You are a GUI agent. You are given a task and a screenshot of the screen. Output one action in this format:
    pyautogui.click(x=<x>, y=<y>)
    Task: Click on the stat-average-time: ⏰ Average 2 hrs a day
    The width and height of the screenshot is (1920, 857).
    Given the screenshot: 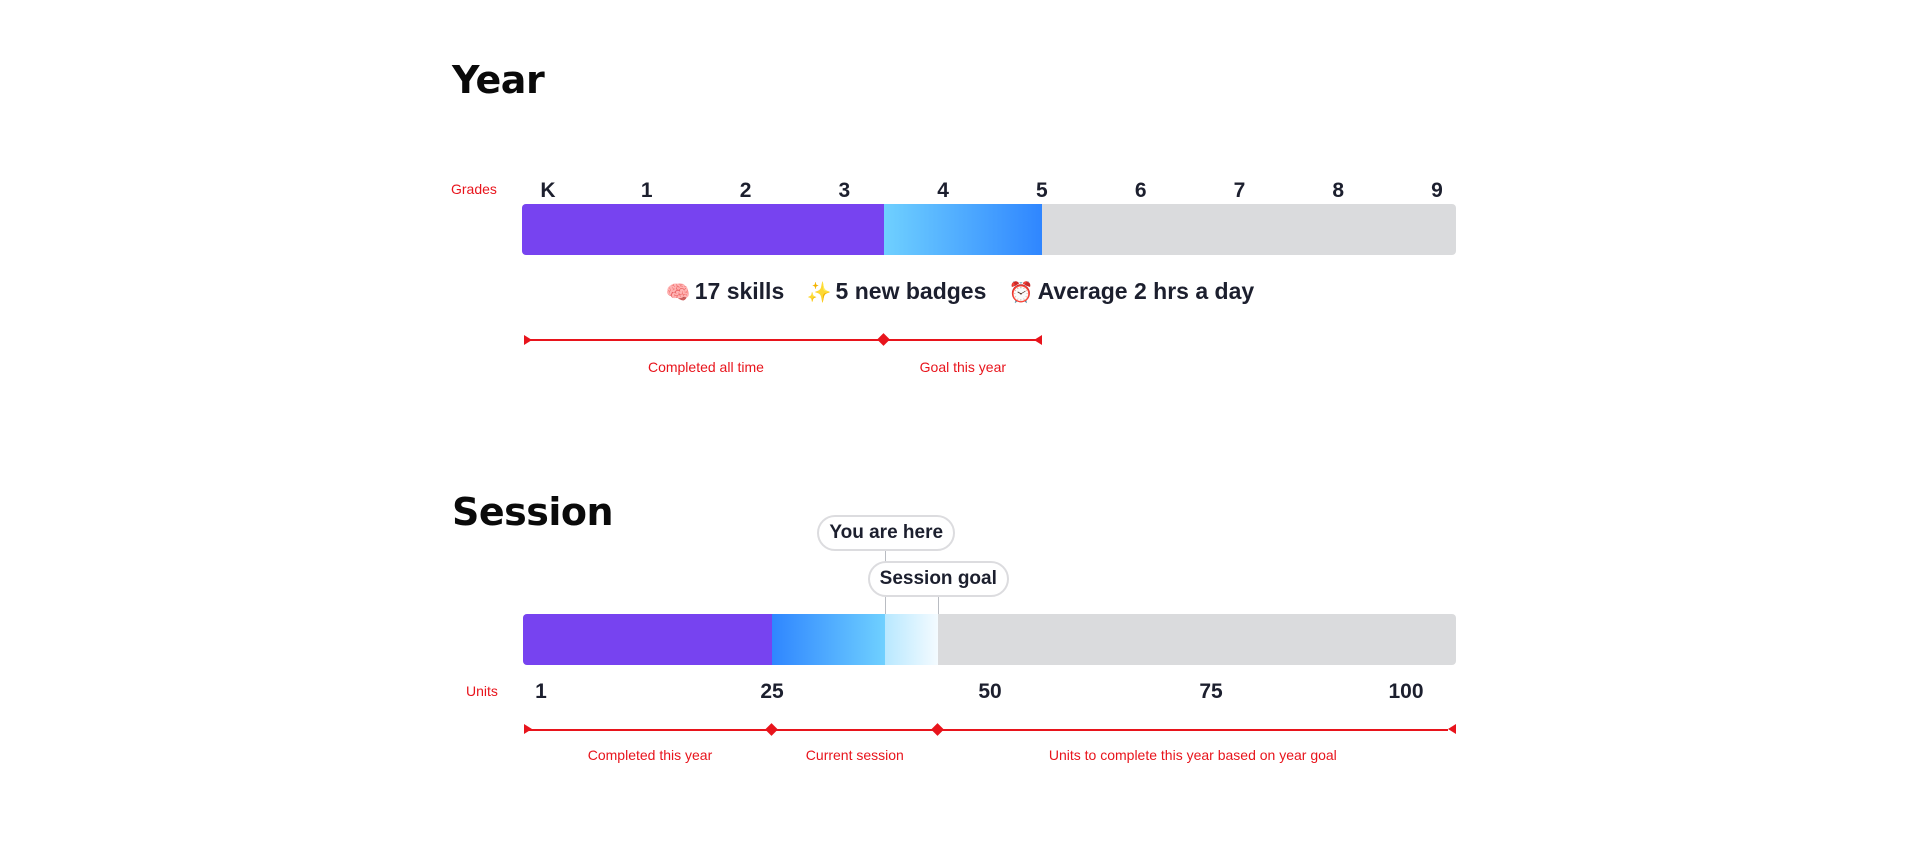 What is the action you would take?
    pyautogui.click(x=1131, y=291)
    